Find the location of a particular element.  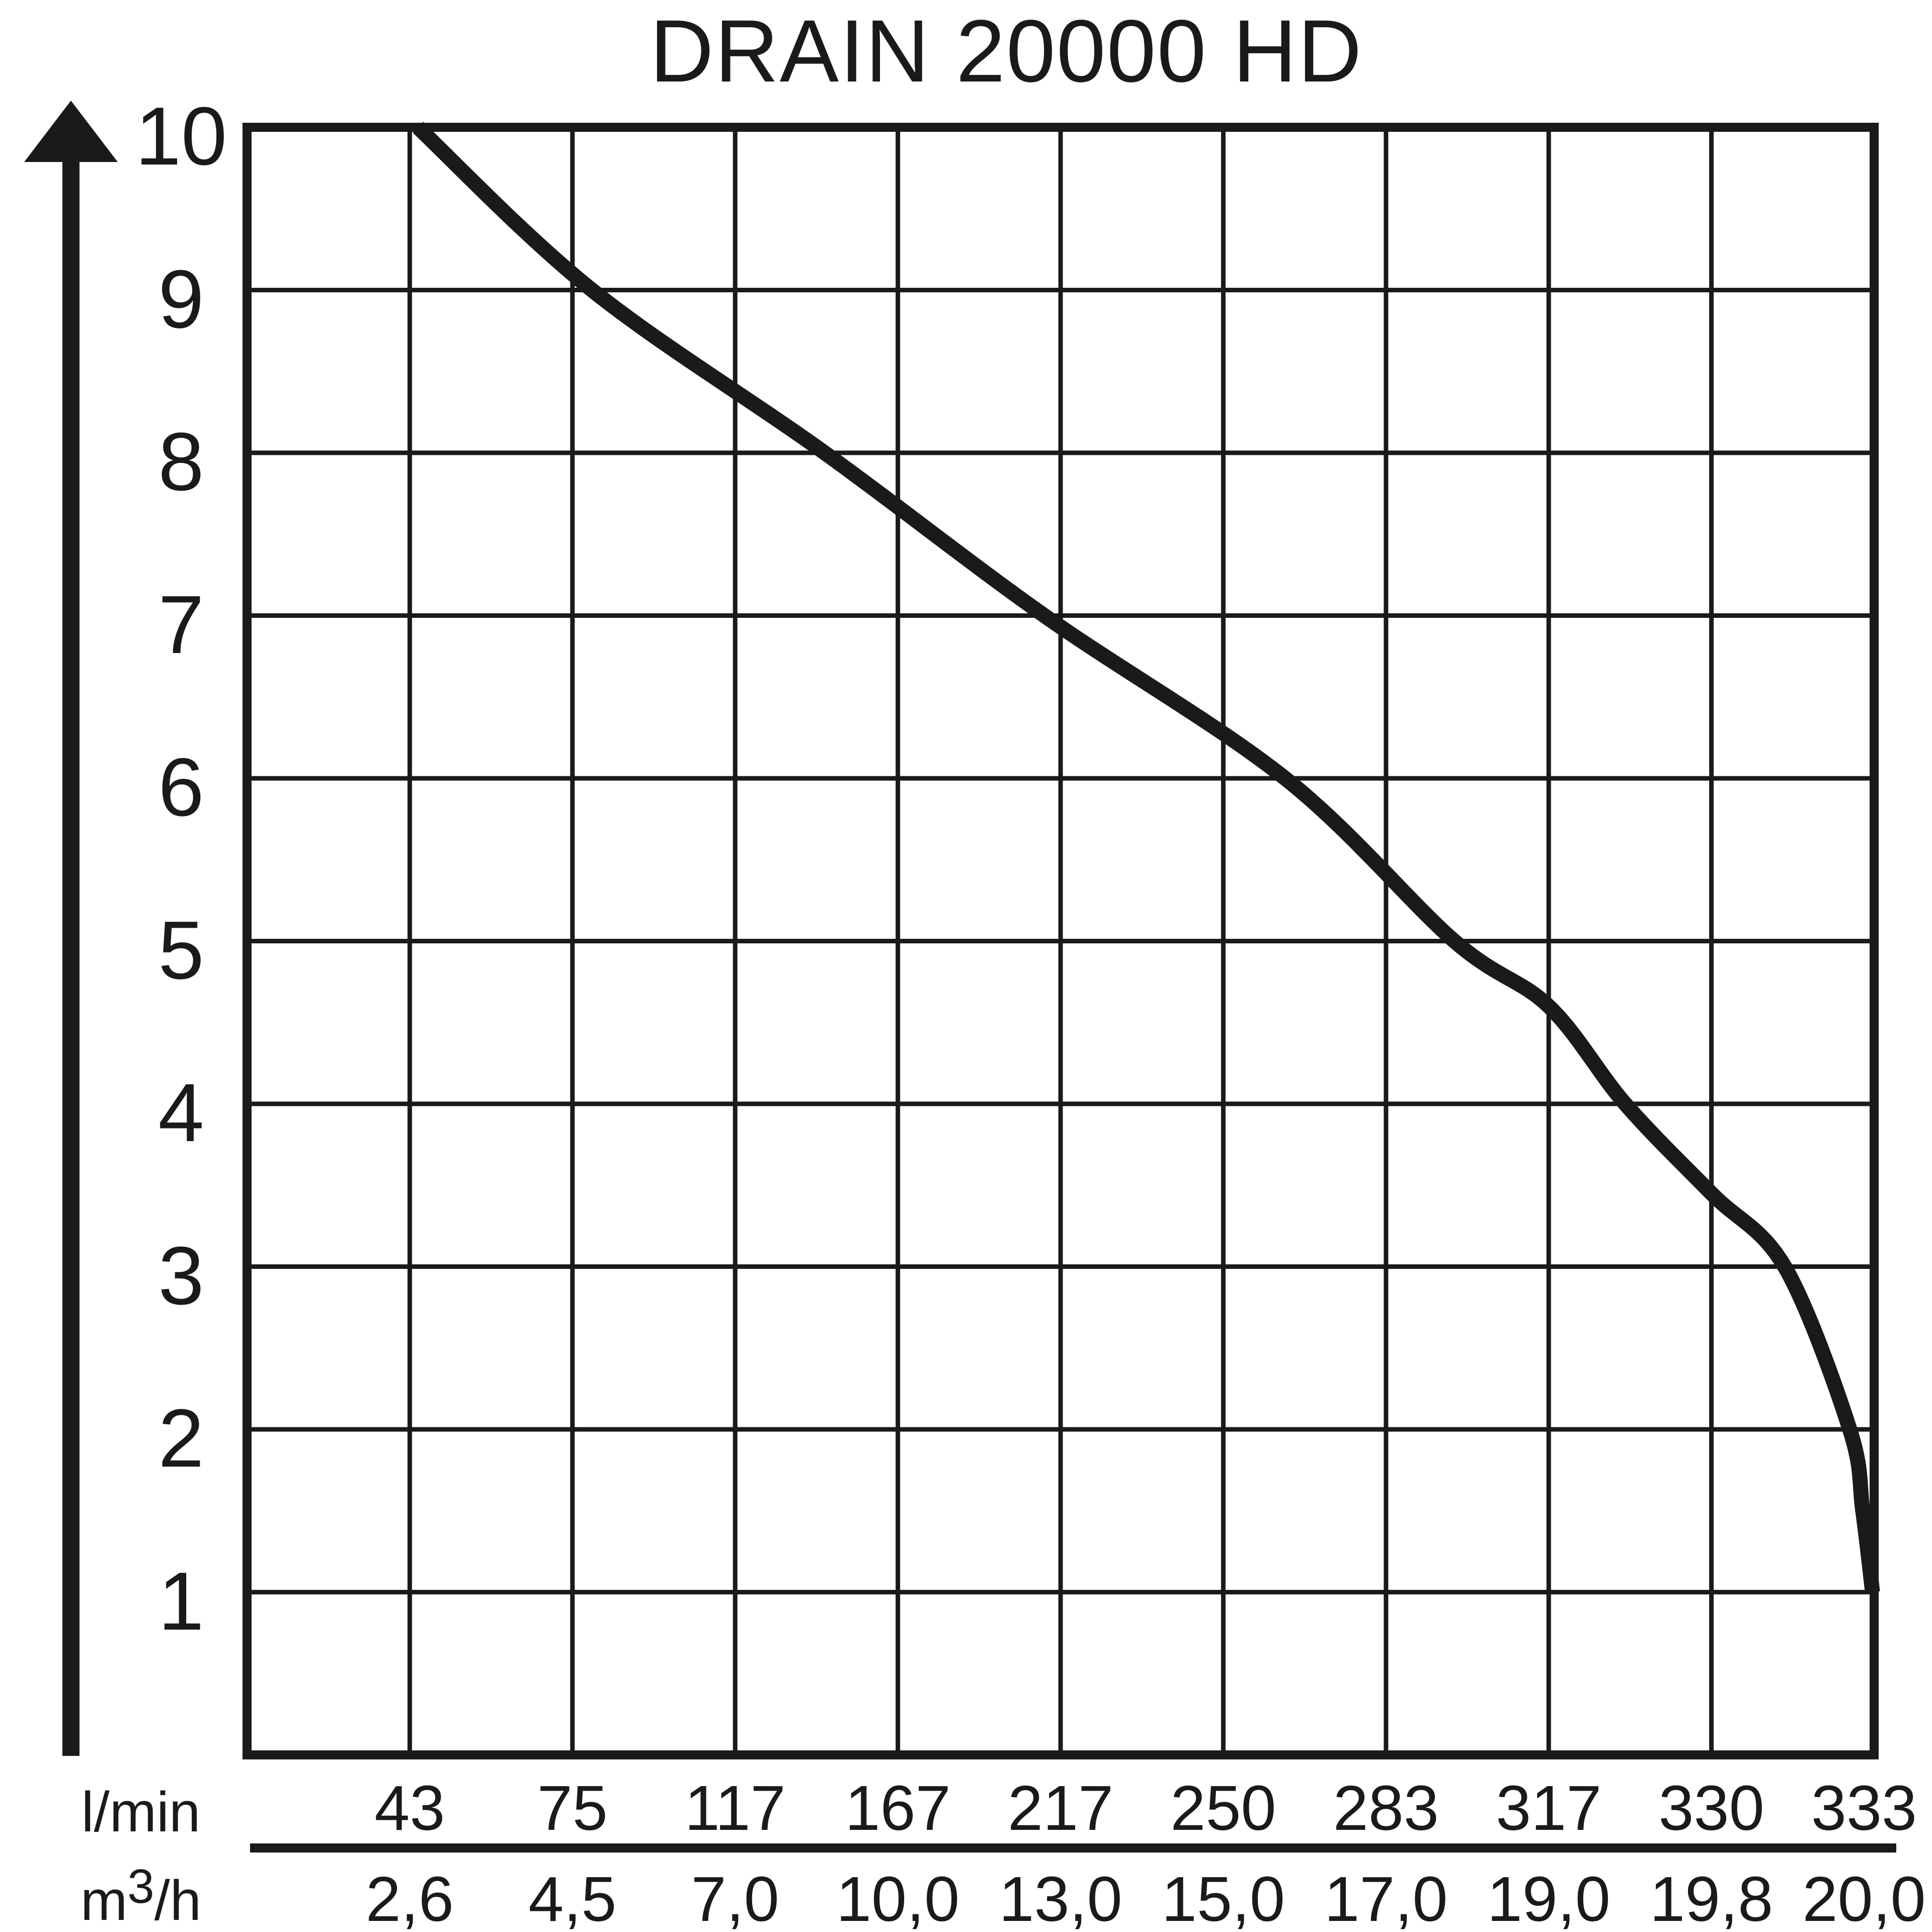

y-axis-arrow-shaft is located at coordinates (71, 957).